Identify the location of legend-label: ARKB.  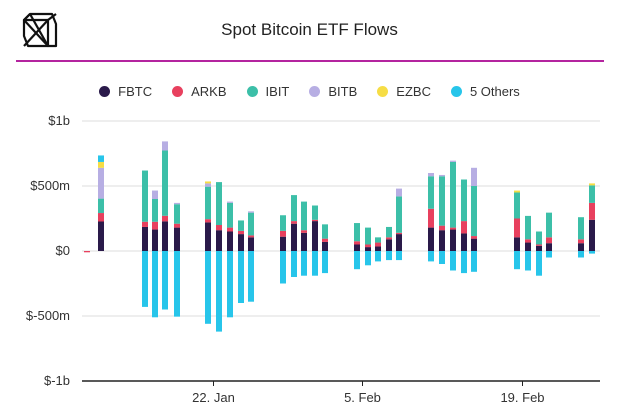
(209, 91).